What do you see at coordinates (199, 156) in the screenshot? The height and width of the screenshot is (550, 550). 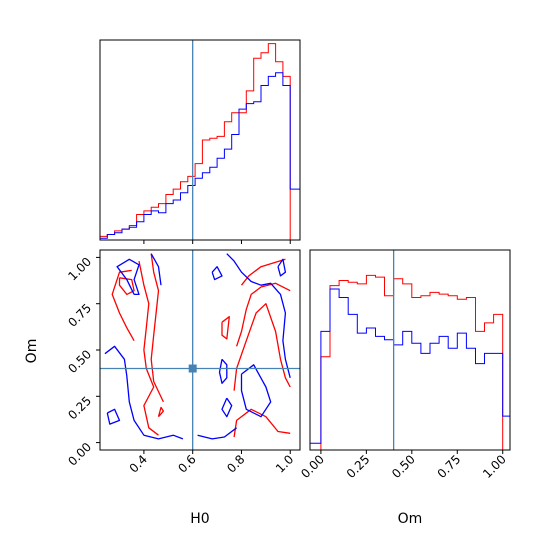 I see `h0-histogram-series-b` at bounding box center [199, 156].